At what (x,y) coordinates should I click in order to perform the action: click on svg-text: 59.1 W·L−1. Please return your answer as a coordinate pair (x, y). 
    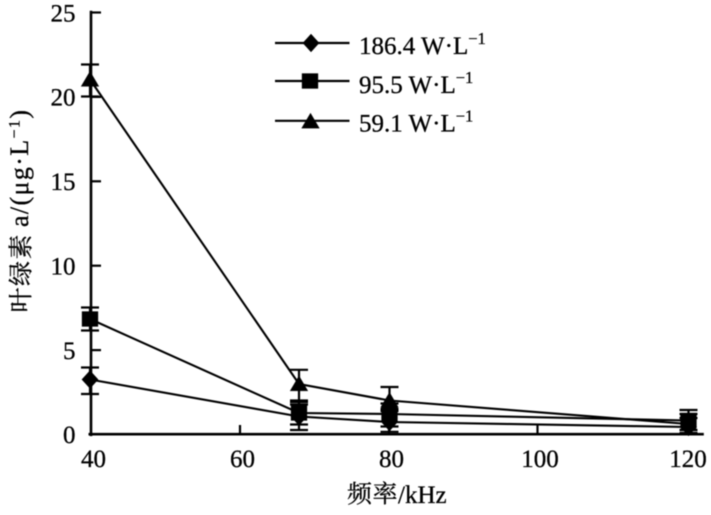
    Looking at the image, I should click on (416, 122).